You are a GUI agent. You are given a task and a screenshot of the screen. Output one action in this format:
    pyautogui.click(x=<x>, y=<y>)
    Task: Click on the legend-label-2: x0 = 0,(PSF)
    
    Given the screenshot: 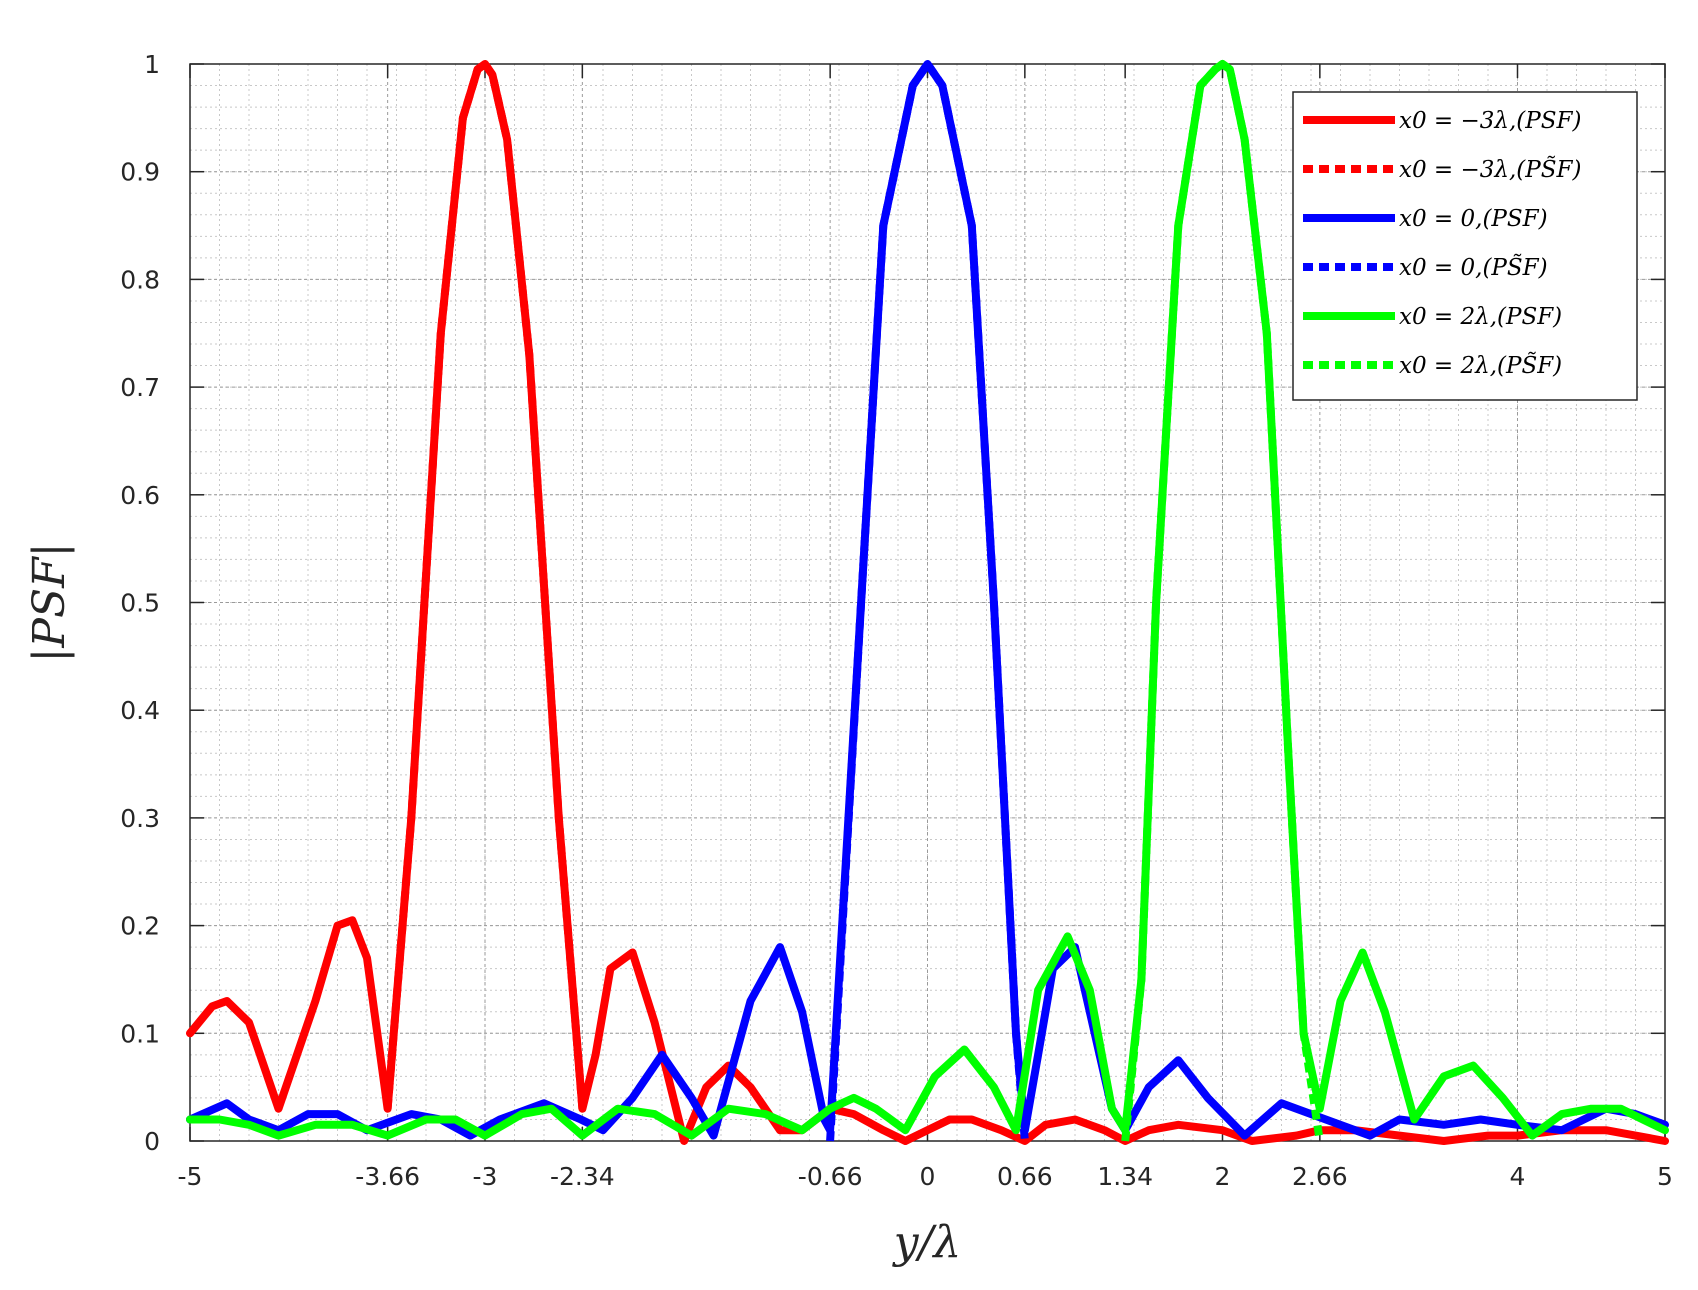 What is the action you would take?
    pyautogui.click(x=1473, y=219)
    